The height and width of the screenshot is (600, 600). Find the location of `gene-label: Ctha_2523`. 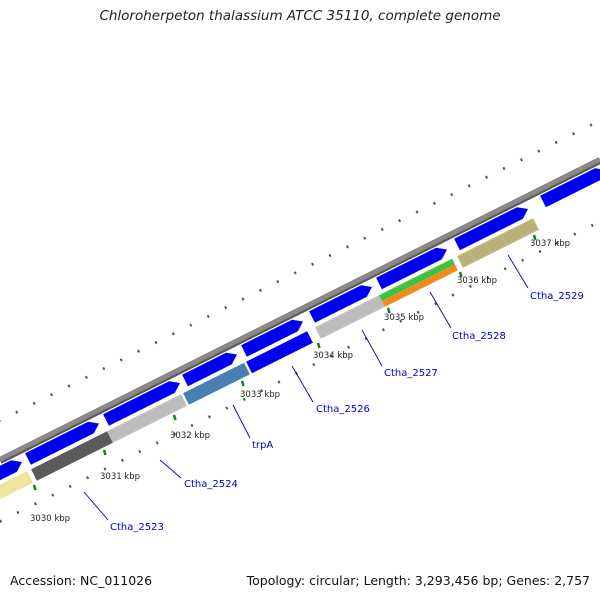

gene-label: Ctha_2523 is located at coordinates (137, 527).